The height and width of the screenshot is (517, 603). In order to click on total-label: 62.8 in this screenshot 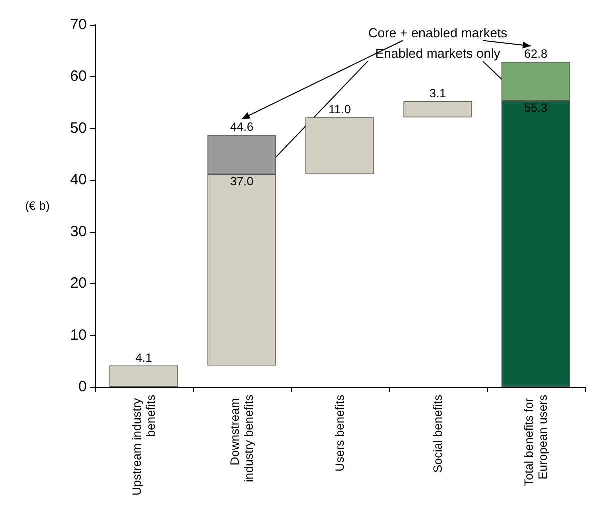, I will do `click(536, 54)`.